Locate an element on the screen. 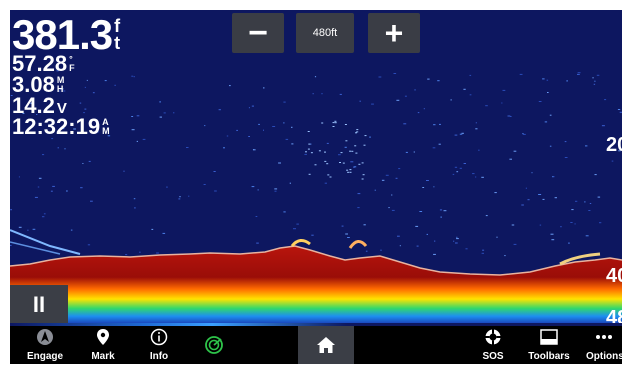  info-button: Info is located at coordinates (159, 345).